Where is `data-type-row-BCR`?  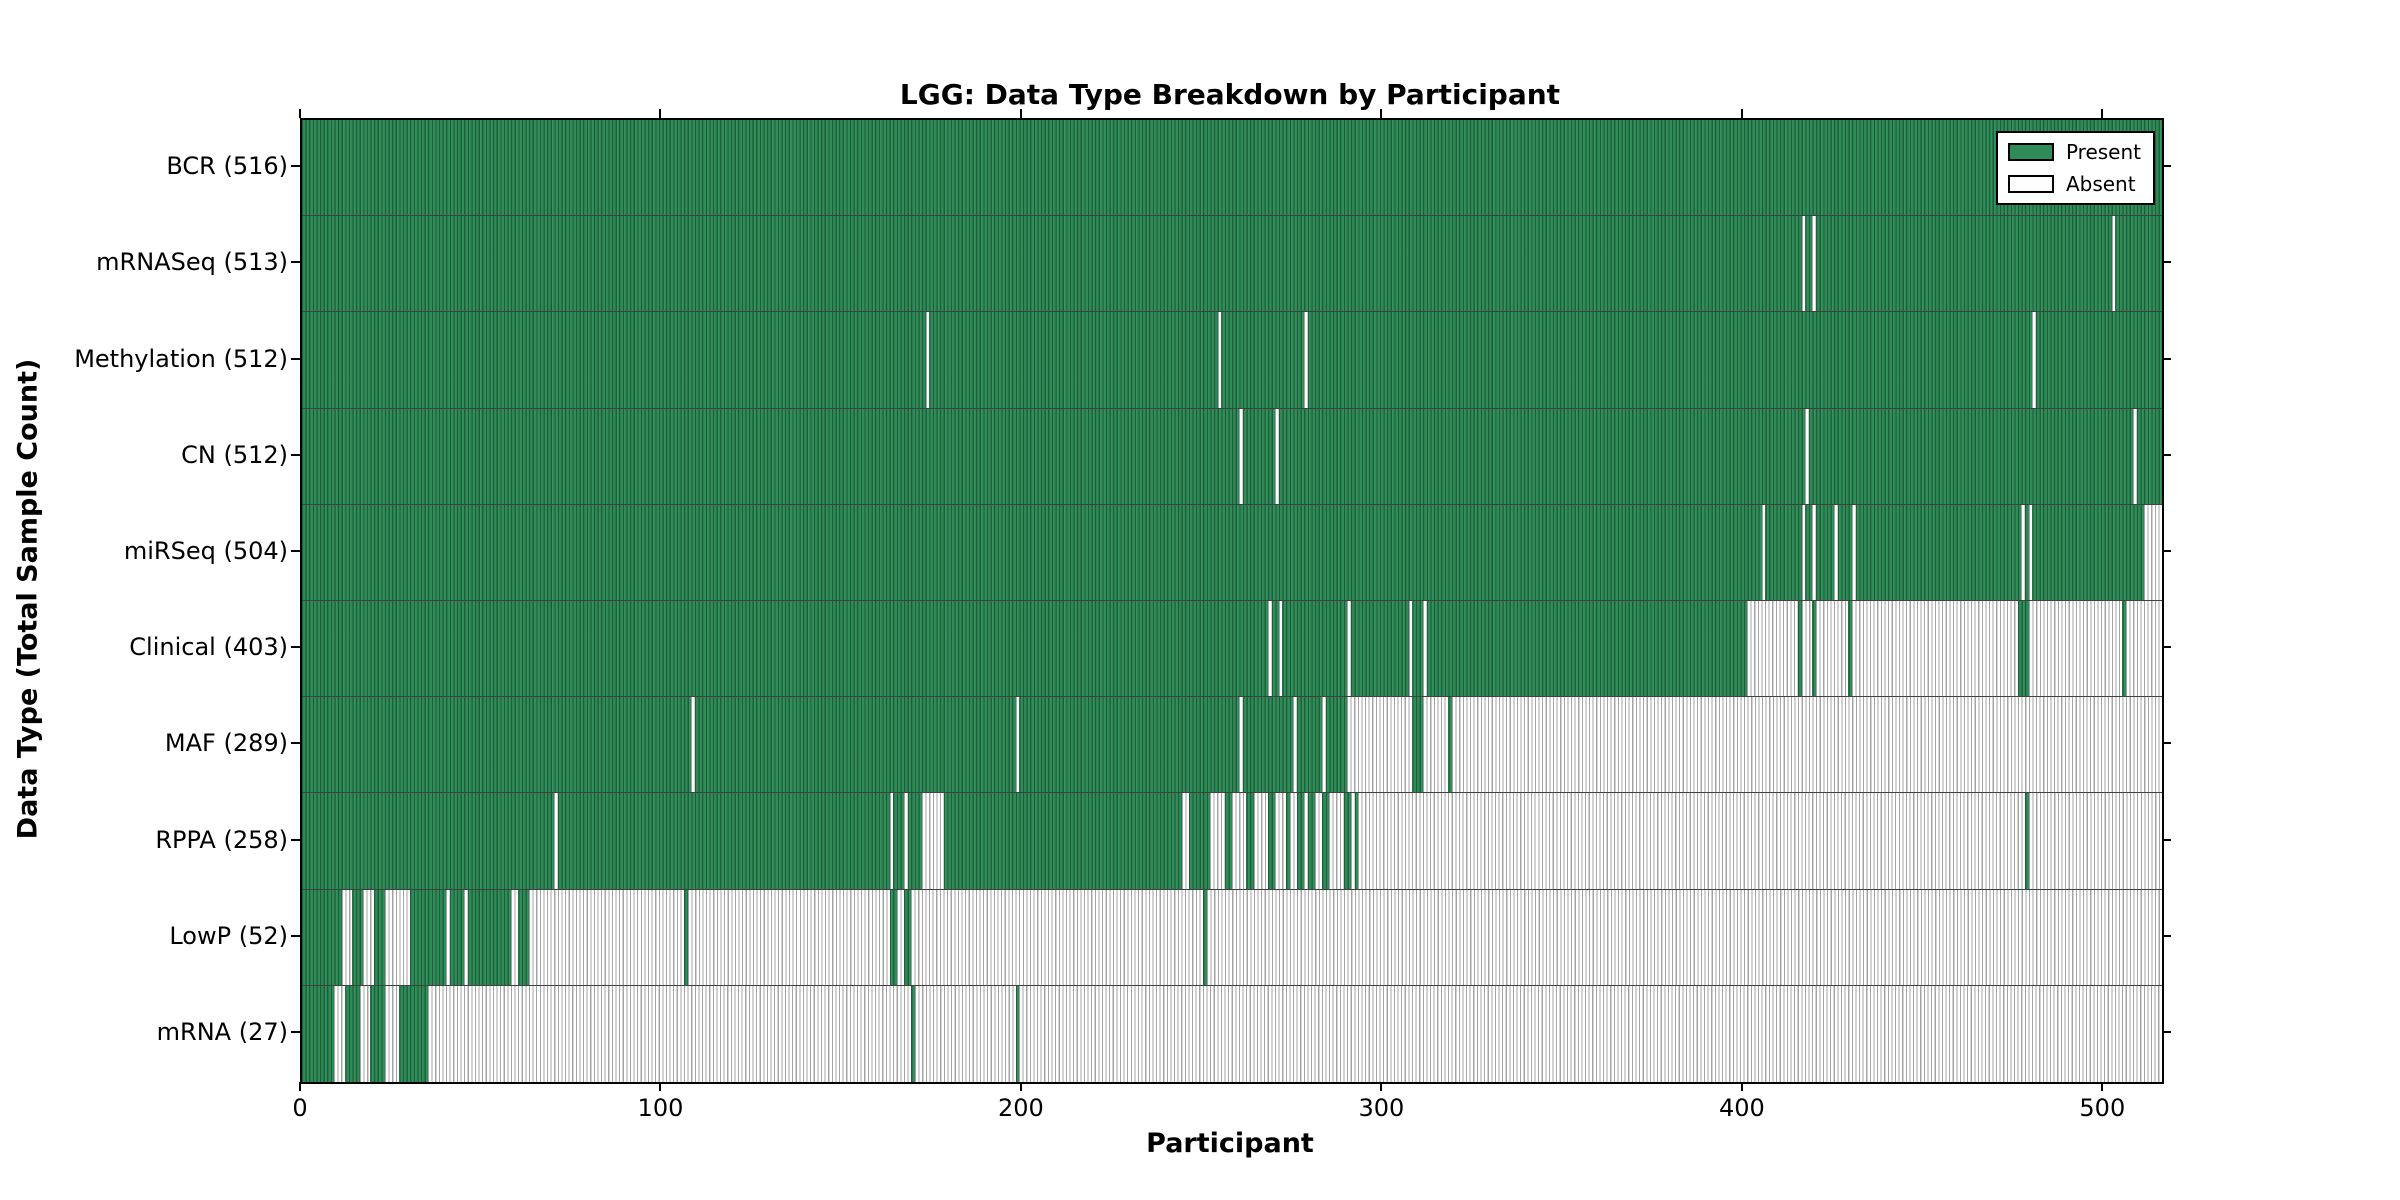 data-type-row-BCR is located at coordinates (1232, 168).